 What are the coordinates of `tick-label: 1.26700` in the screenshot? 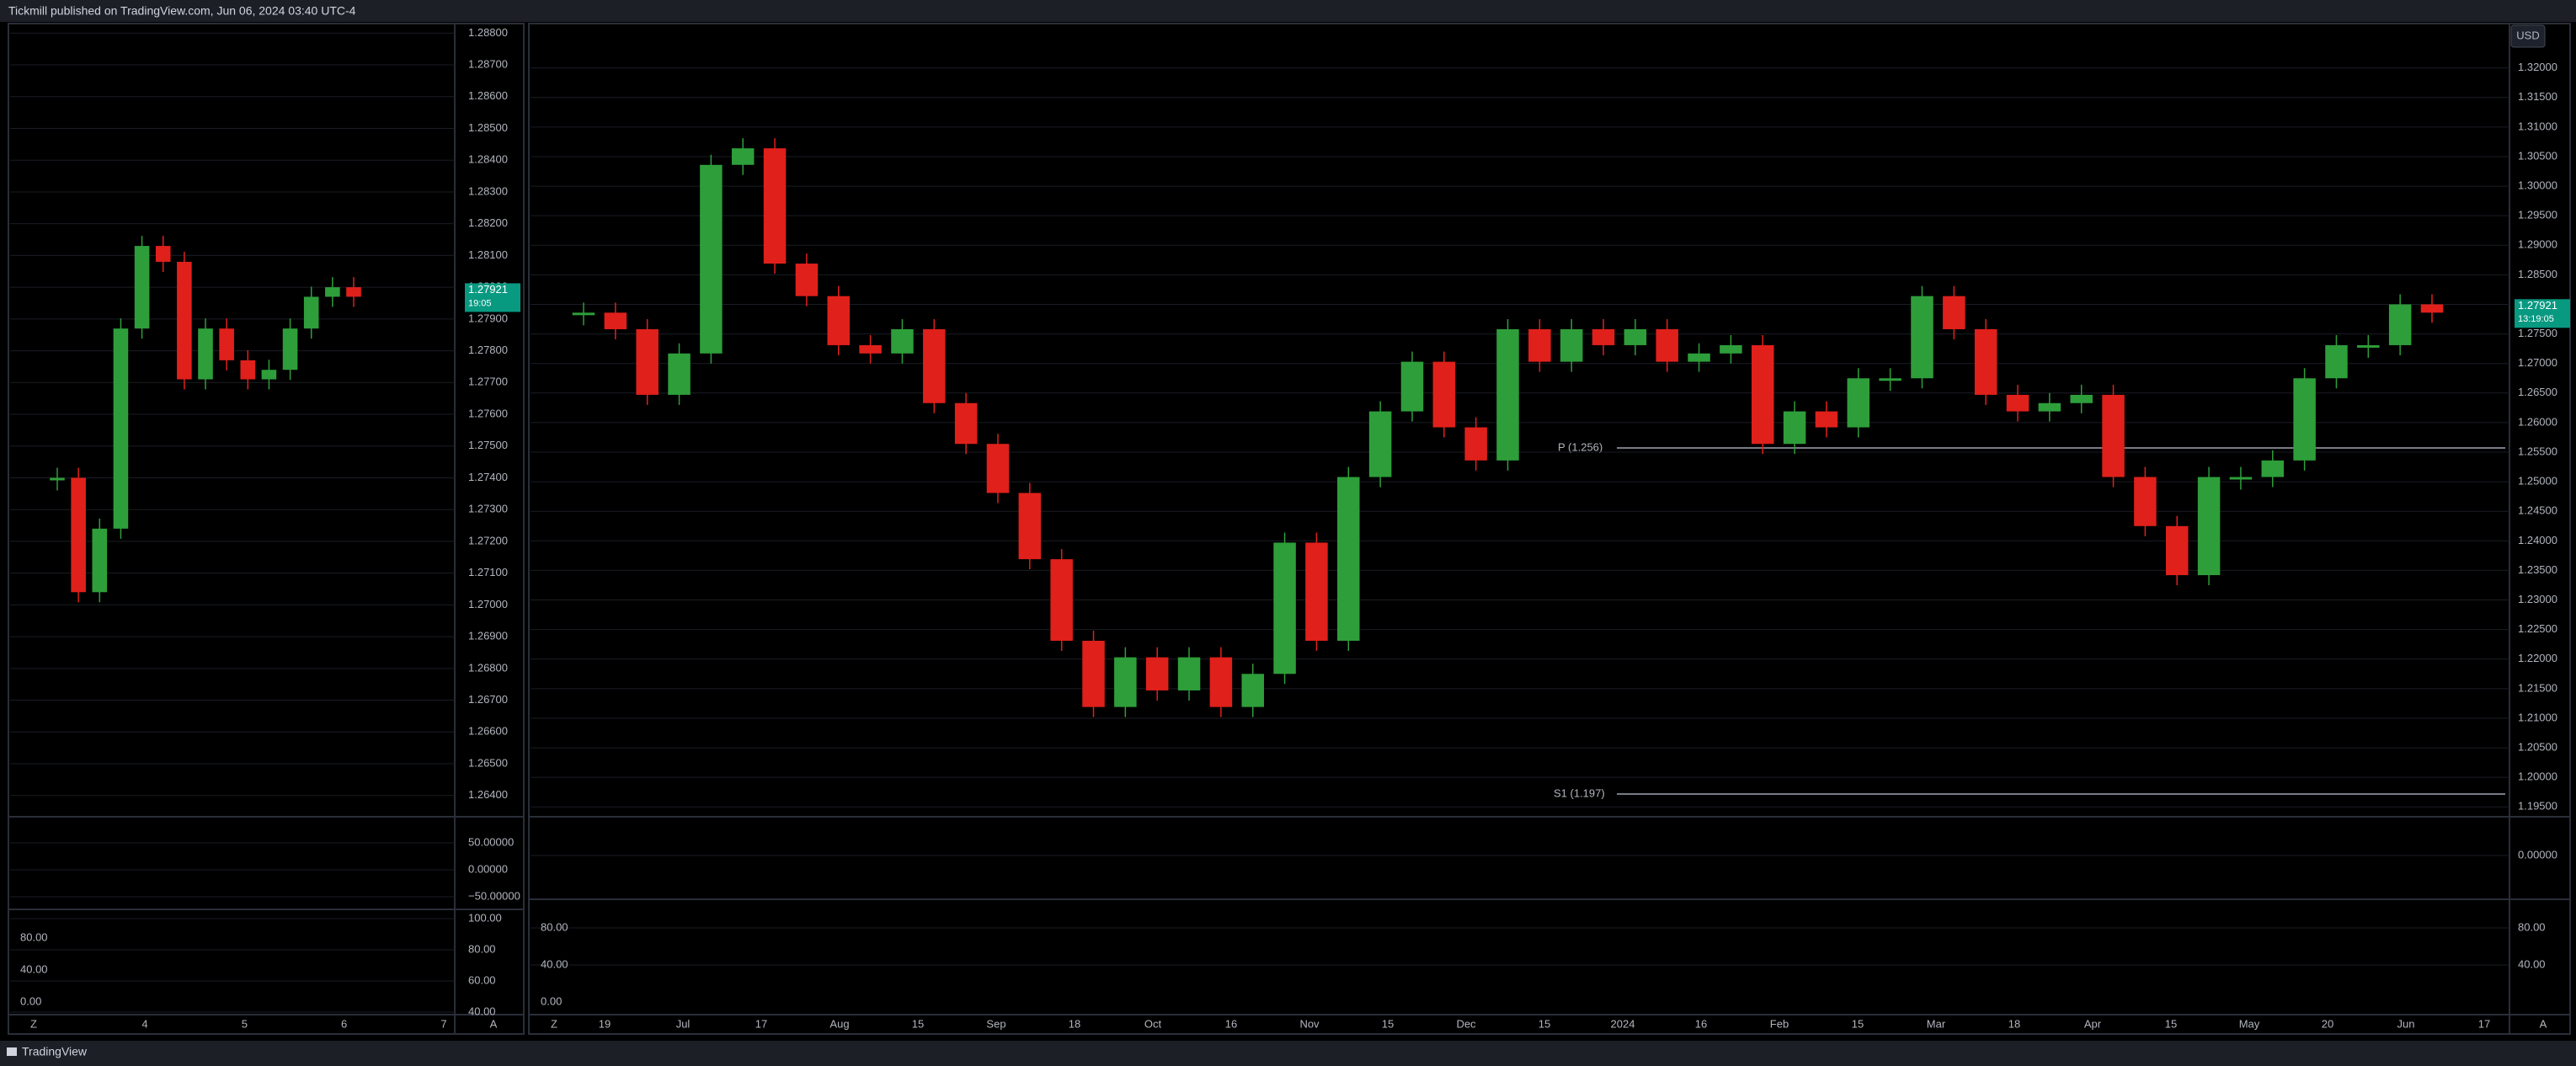 It's located at (488, 699).